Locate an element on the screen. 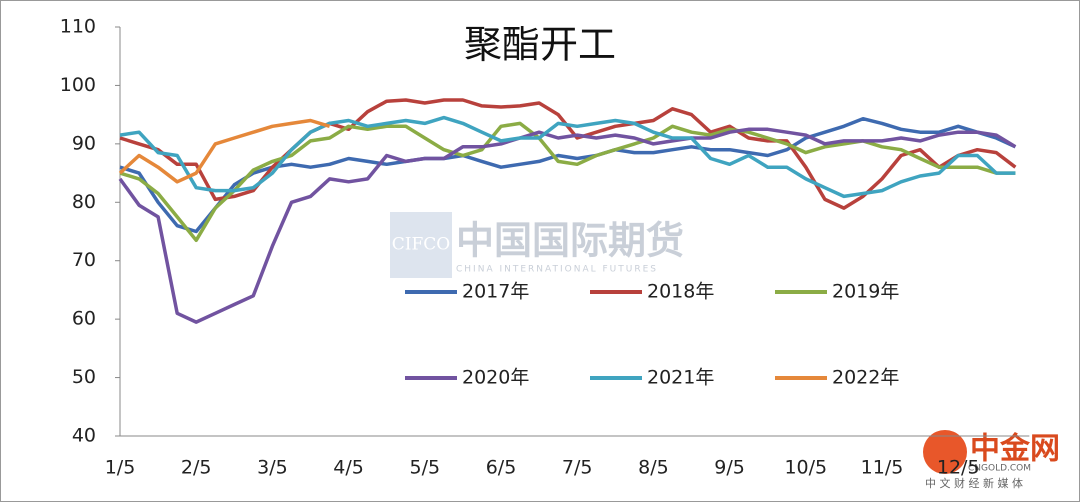  x-tick-label: 5/5 is located at coordinates (425, 468).